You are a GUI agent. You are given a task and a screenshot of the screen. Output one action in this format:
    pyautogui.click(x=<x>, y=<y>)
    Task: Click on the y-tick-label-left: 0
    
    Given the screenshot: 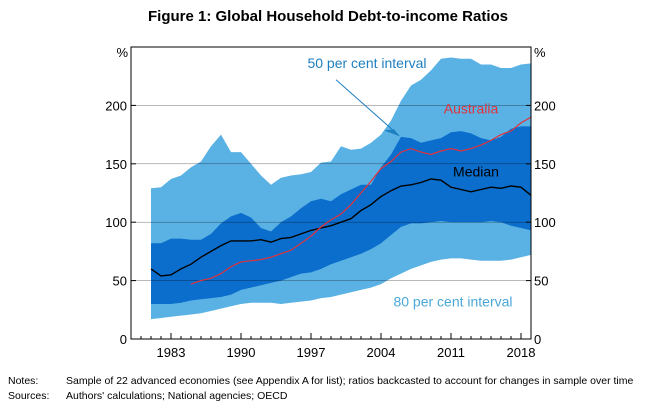 What is the action you would take?
    pyautogui.click(x=123, y=339)
    